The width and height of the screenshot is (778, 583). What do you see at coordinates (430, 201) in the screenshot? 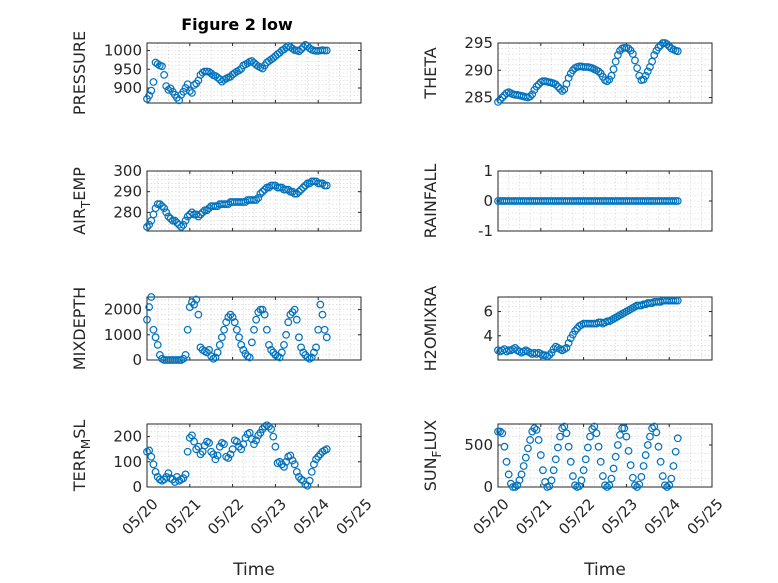
I see `y-axis-label: RAINFALL` at bounding box center [430, 201].